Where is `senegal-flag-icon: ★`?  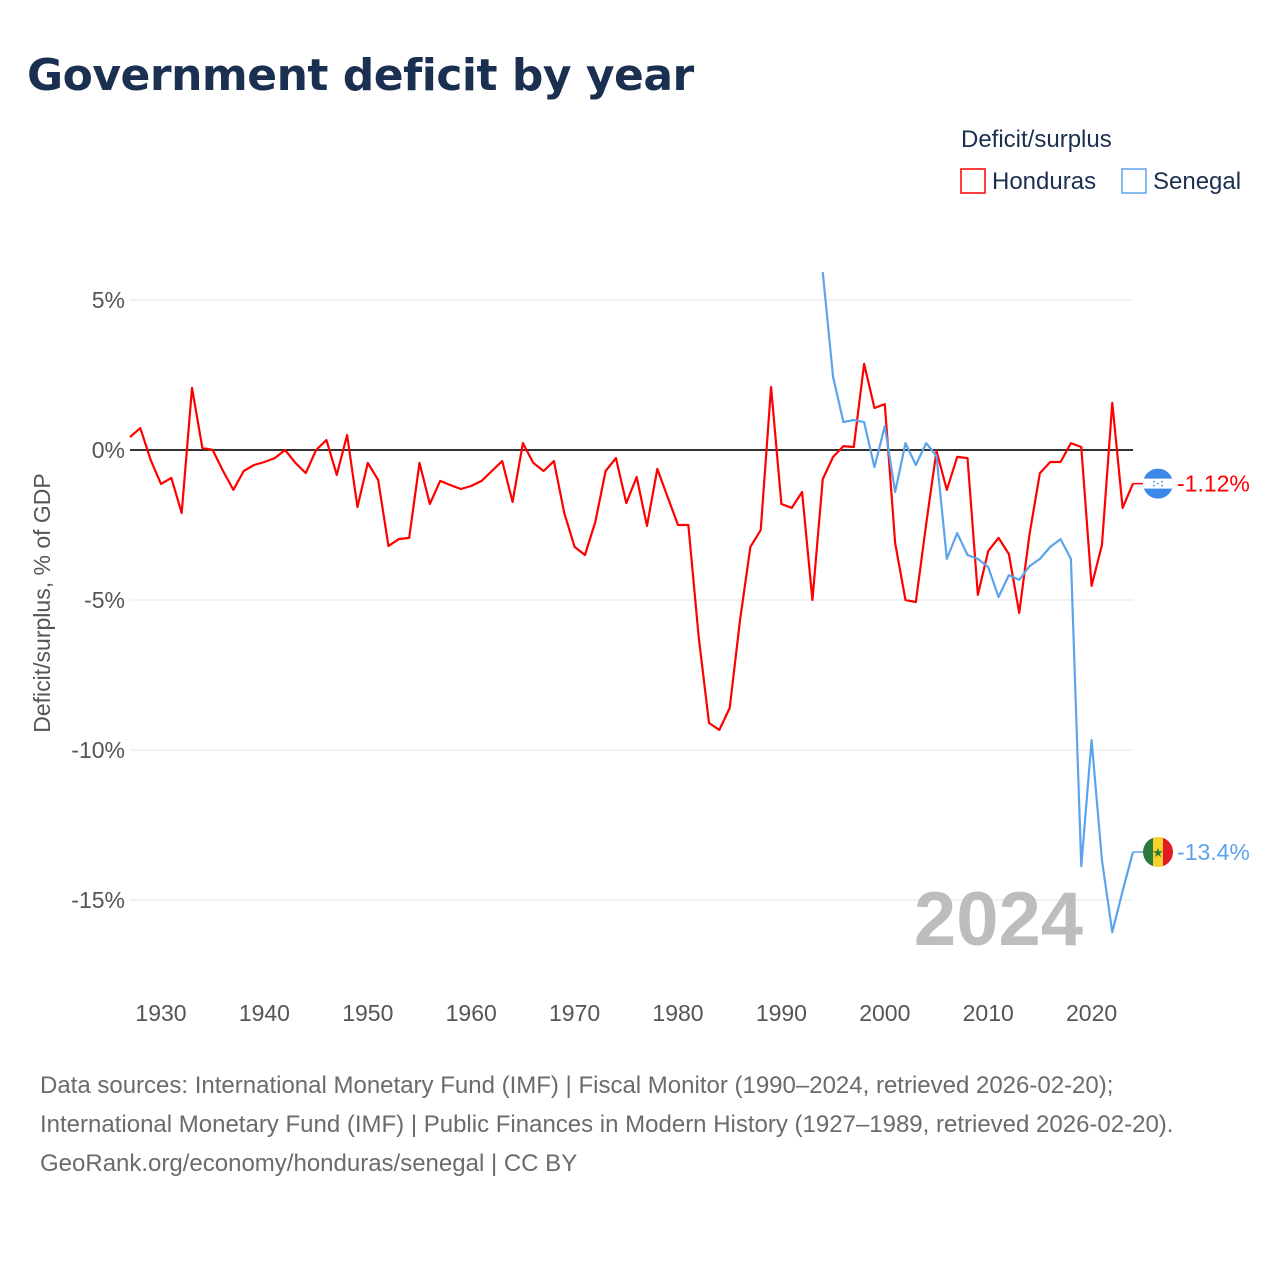
senegal-flag-icon: ★ is located at coordinates (1158, 852).